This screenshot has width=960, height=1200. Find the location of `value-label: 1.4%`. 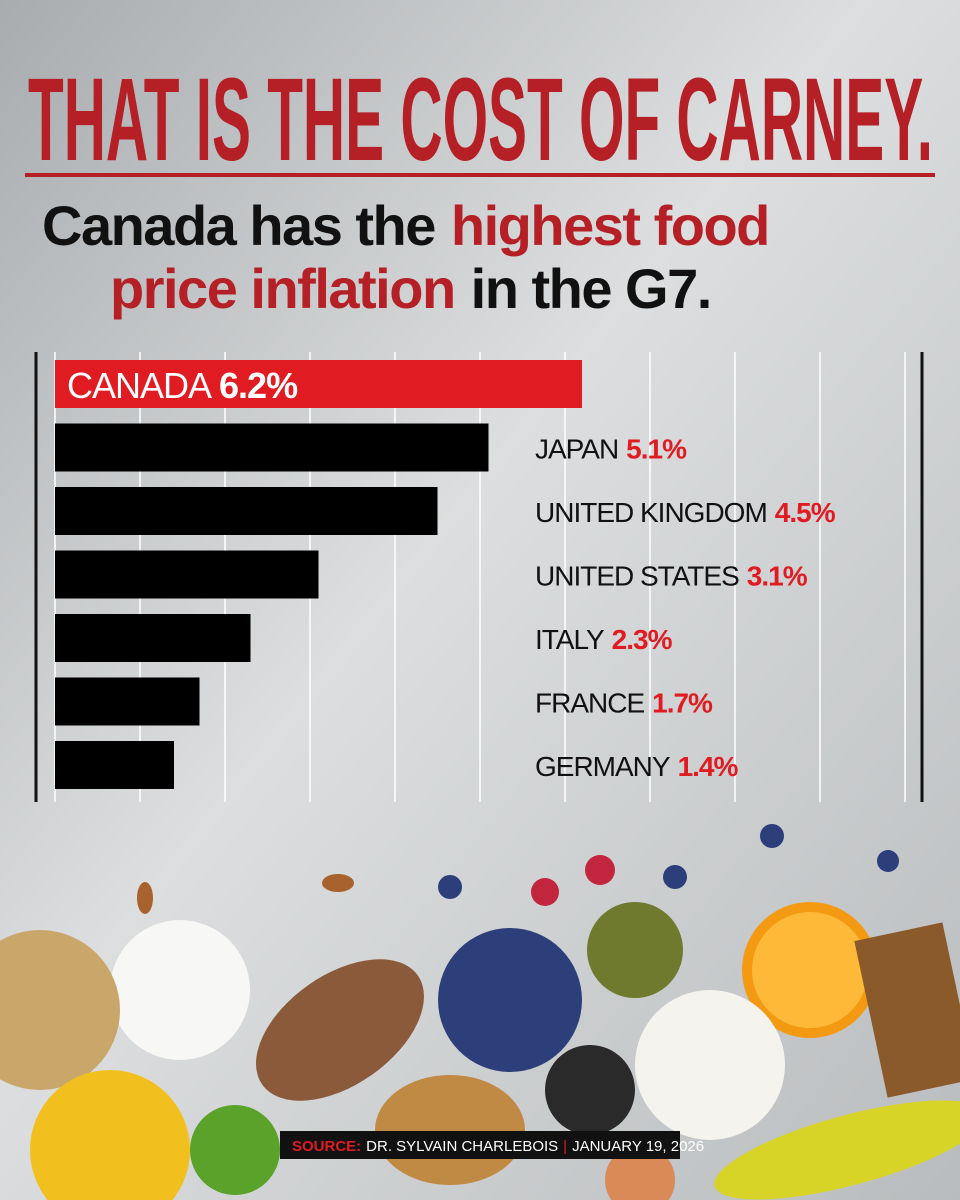

value-label: 1.4% is located at coordinates (708, 766).